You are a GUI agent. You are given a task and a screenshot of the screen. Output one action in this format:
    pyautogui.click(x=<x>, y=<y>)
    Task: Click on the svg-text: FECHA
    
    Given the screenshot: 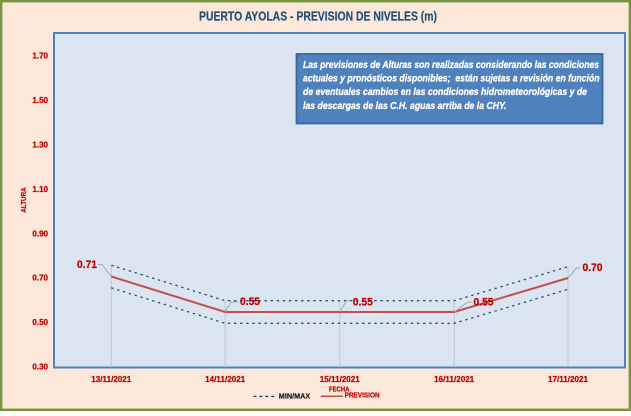 What is the action you would take?
    pyautogui.click(x=339, y=389)
    